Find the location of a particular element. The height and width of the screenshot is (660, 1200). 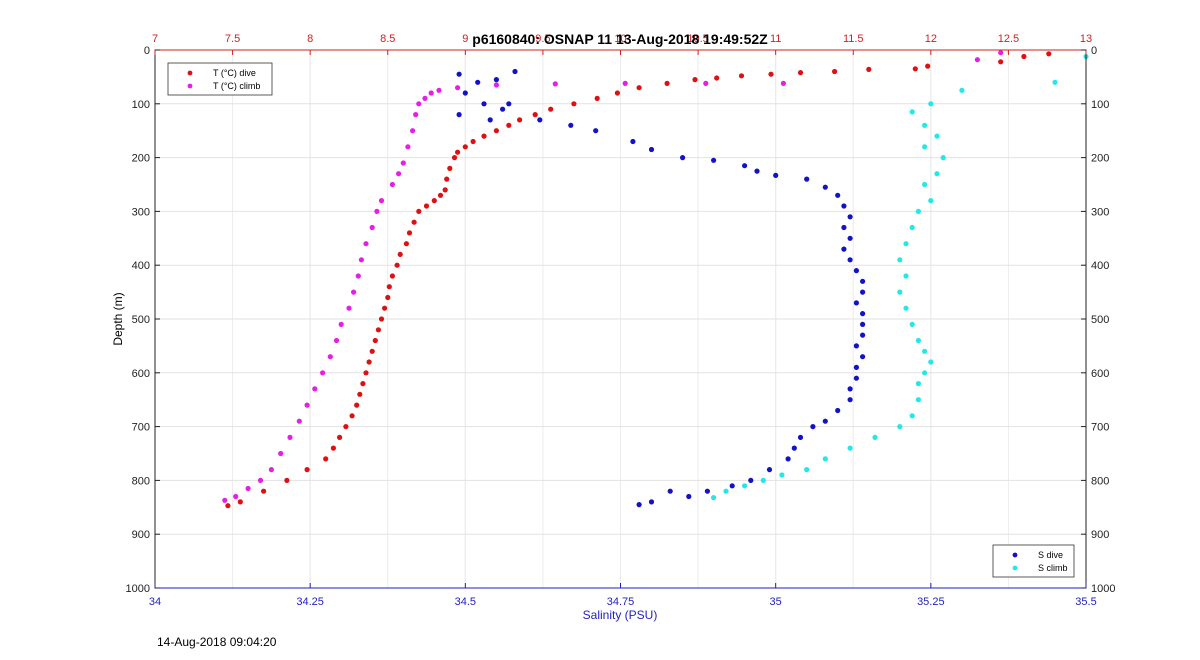

legend-top-left-label: T (°C) dive is located at coordinates (234, 73).